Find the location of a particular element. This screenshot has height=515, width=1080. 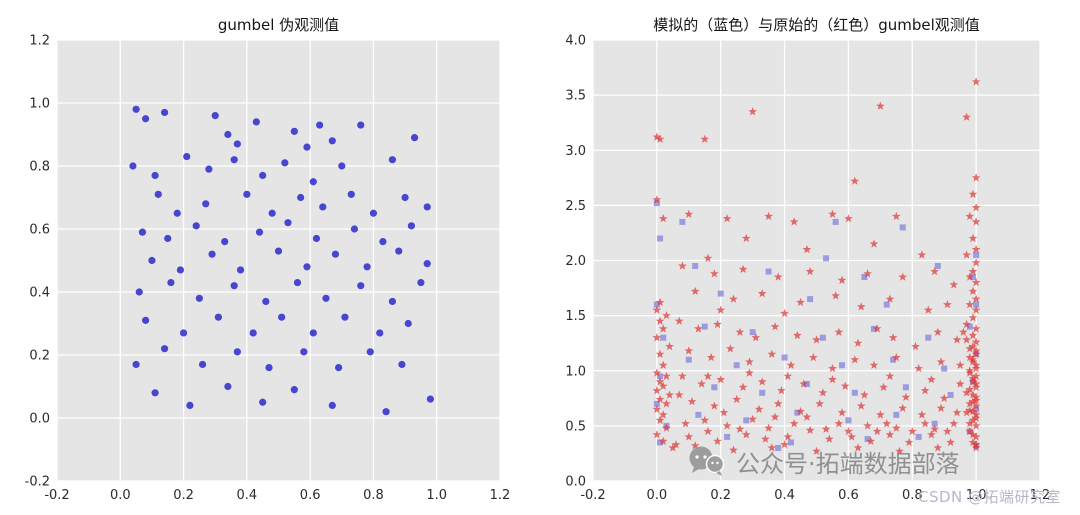

y-tick-label: 1.5 is located at coordinates (575, 316).